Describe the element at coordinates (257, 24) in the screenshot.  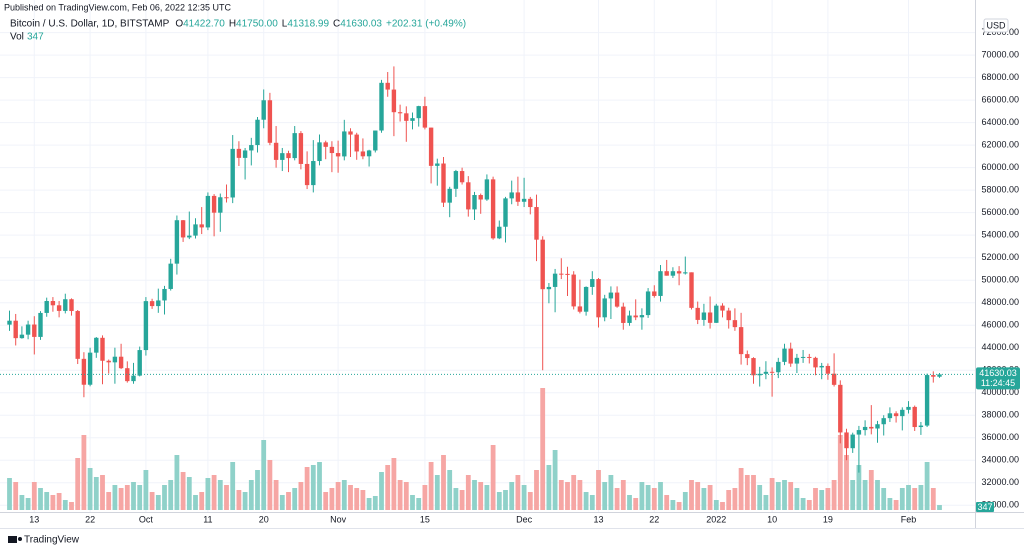
I see `ohlc-value: 41750.00` at that location.